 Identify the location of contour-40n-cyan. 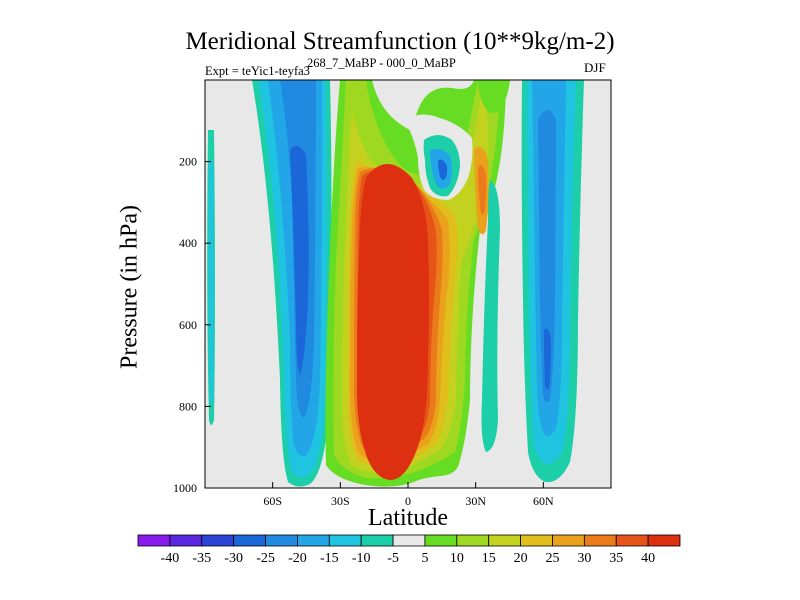
(490, 316).